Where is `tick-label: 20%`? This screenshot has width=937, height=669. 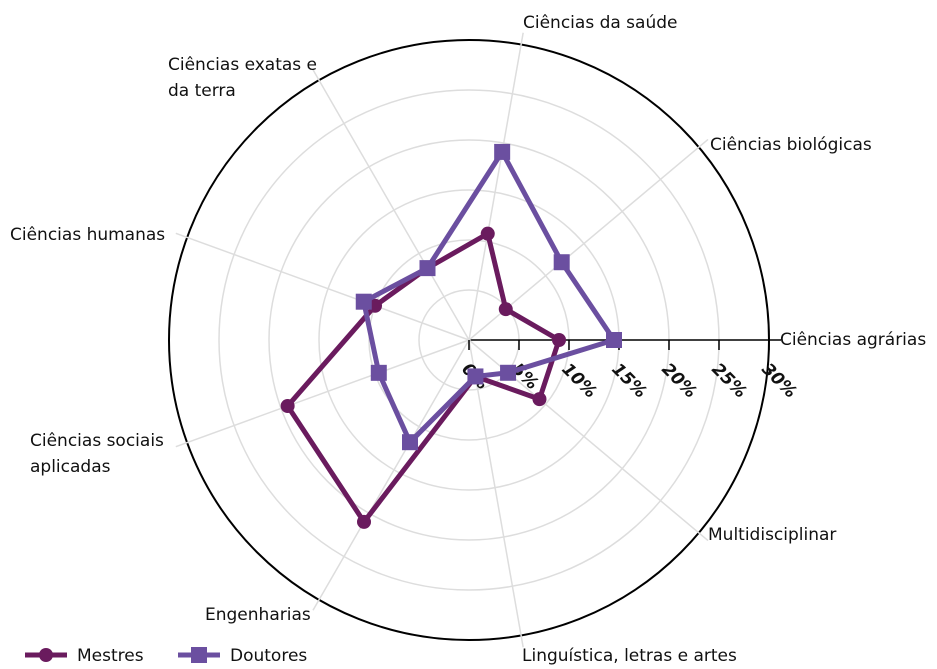 tick-label: 20% is located at coordinates (678, 380).